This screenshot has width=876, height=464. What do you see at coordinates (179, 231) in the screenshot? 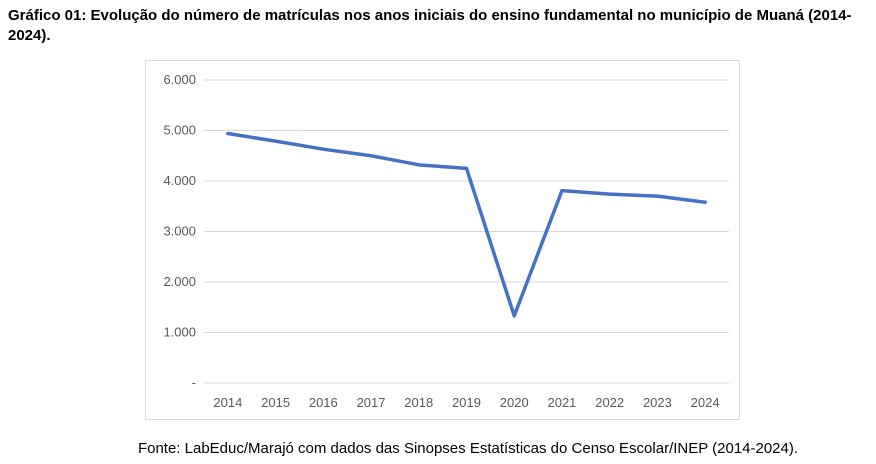
I see `y-tick-label: 3.000` at bounding box center [179, 231].